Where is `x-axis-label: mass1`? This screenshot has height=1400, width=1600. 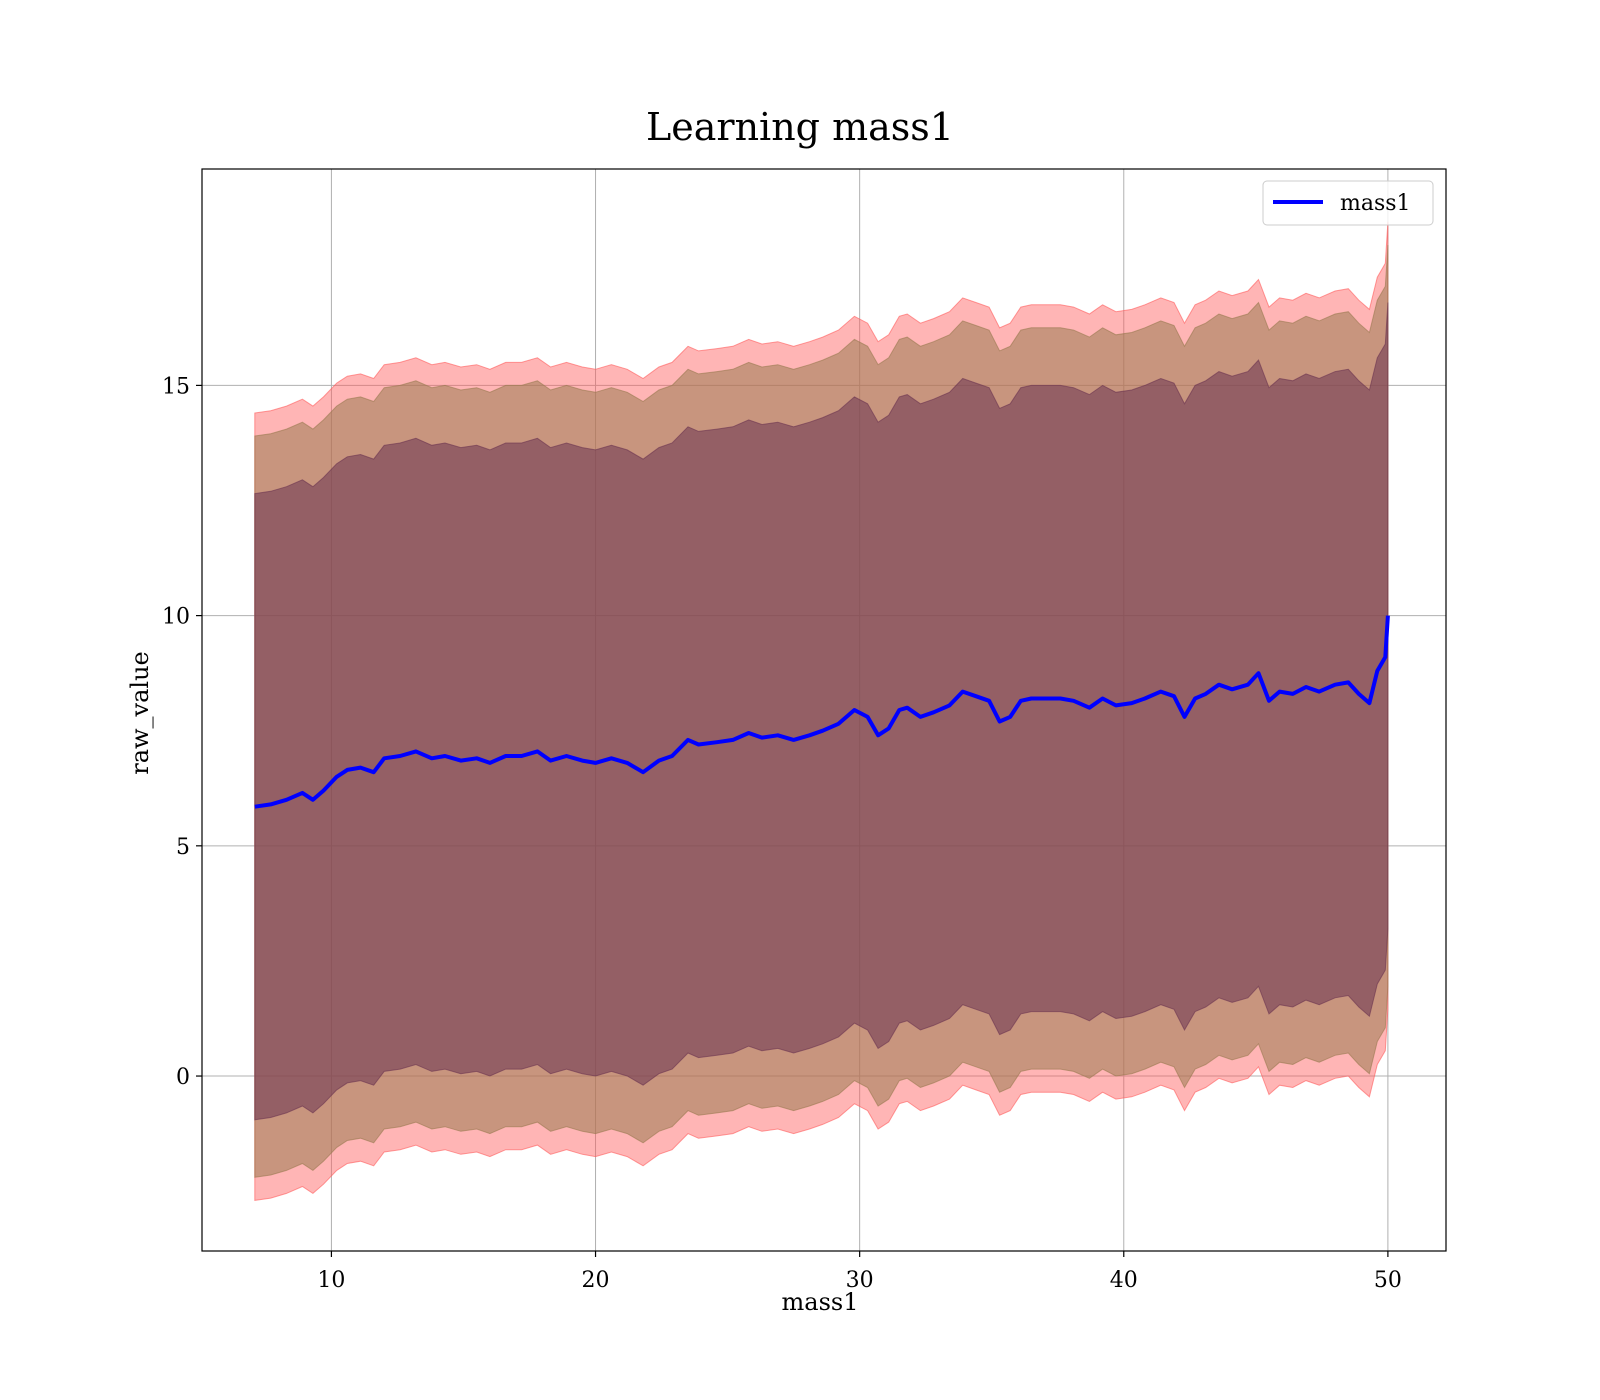
x-axis-label: mass1 is located at coordinates (820, 1302).